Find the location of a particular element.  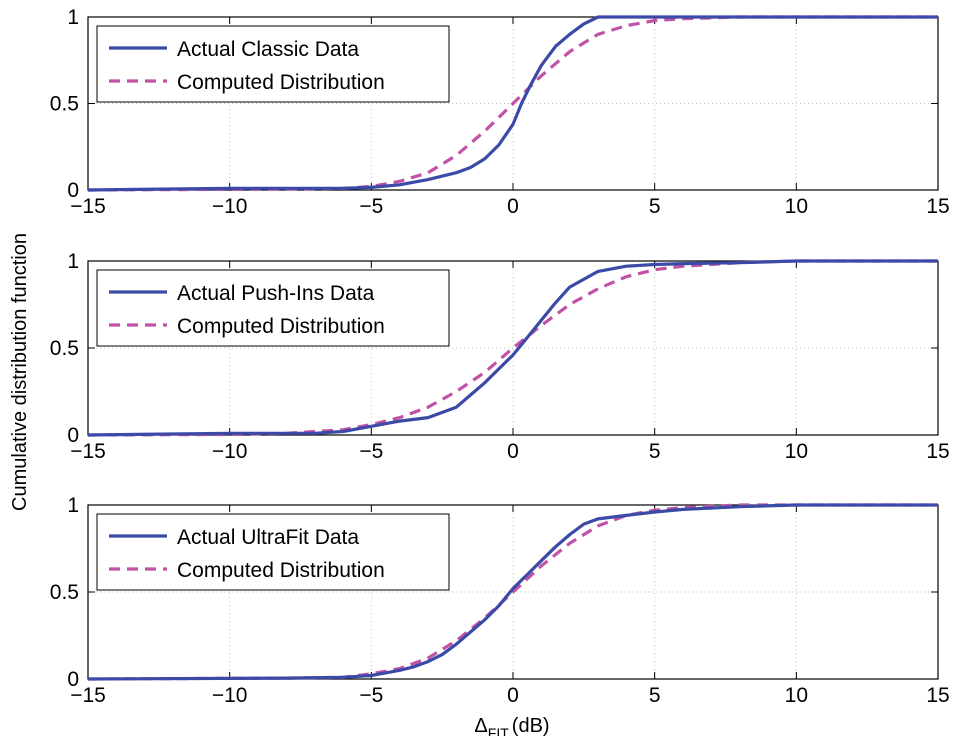

x-axis-label-unit: (dB) is located at coordinates (531, 725).